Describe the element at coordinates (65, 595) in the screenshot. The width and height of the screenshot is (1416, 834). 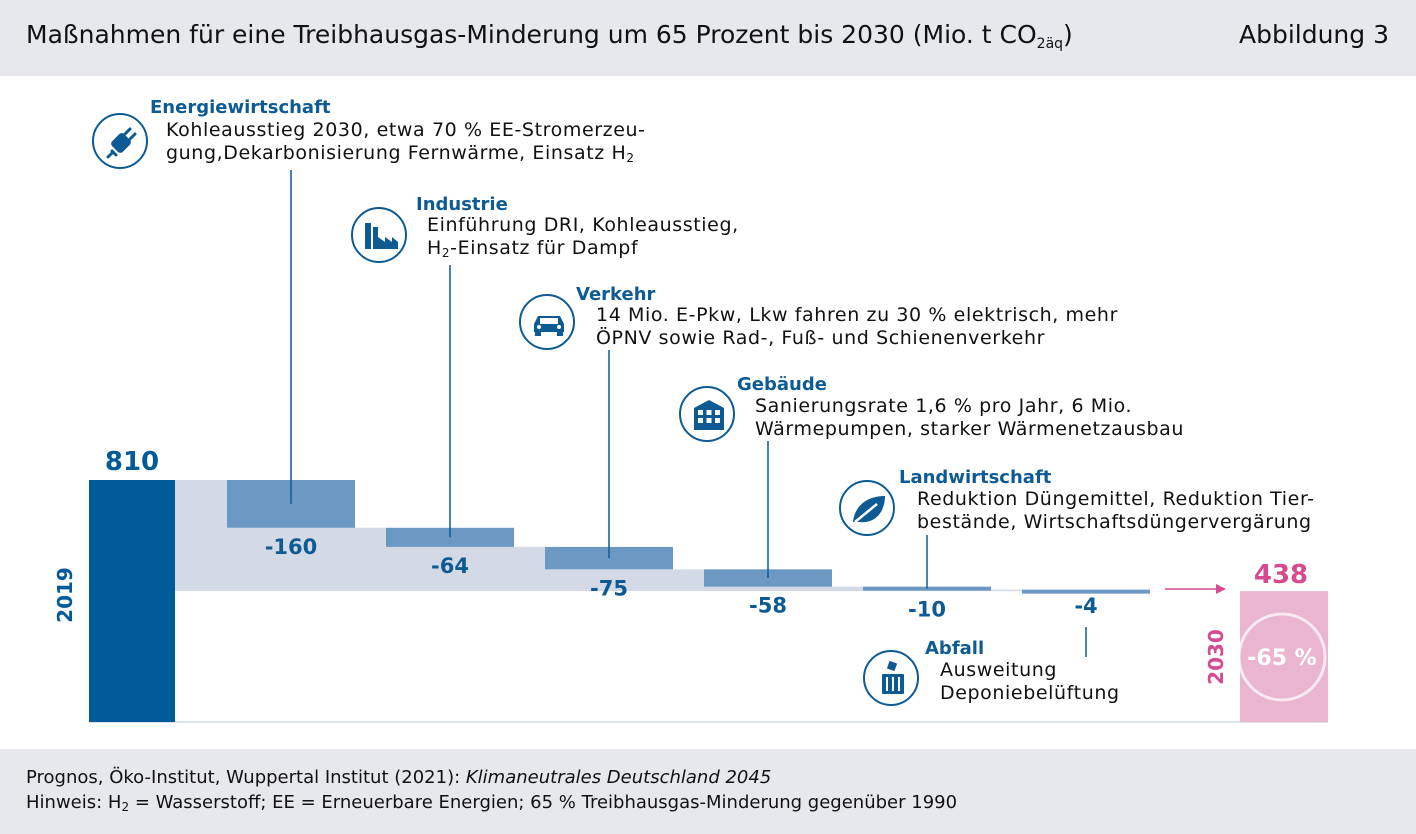
I see `year-label-2019: 2019` at that location.